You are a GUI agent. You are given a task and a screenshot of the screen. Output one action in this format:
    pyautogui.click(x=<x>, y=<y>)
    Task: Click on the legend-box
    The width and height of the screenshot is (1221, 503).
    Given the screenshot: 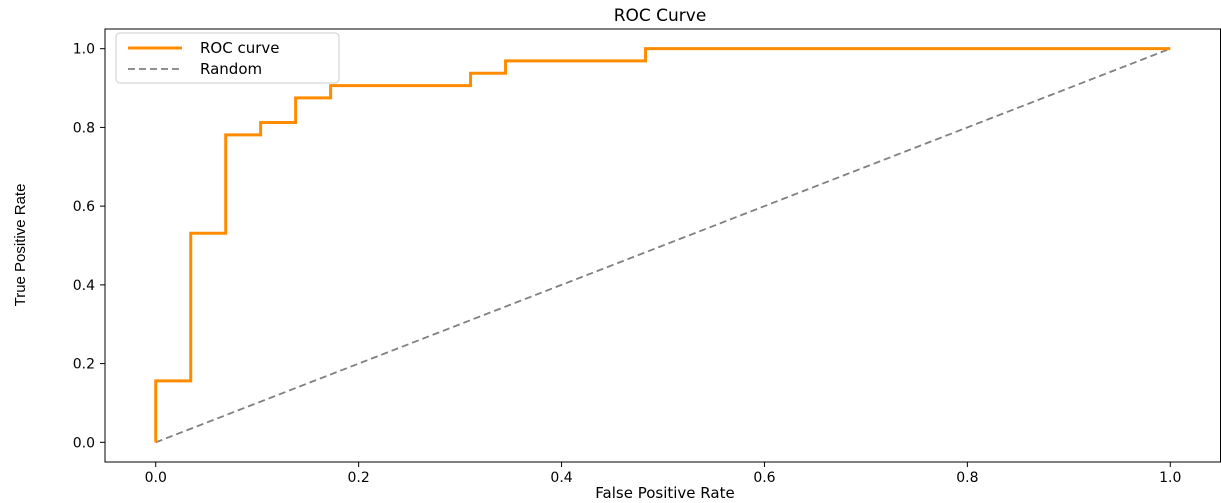 What is the action you would take?
    pyautogui.click(x=227, y=58)
    